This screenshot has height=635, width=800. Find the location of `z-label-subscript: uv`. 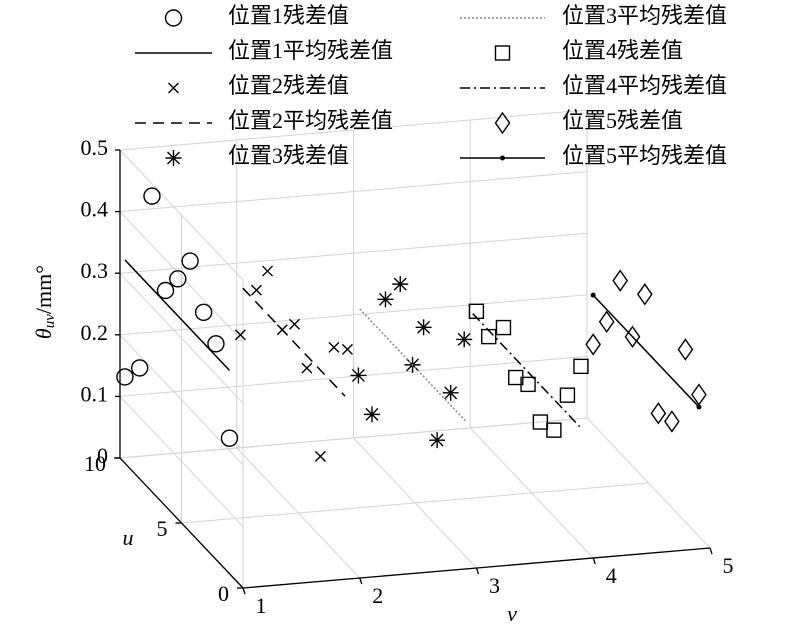

z-label-subscript: uv is located at coordinates (50, 321).